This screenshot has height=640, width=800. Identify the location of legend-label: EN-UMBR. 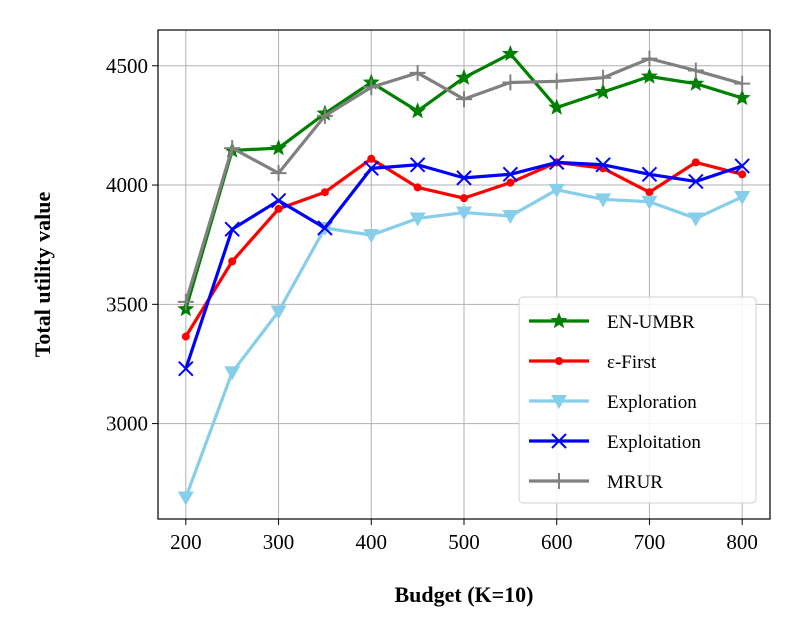
(651, 322).